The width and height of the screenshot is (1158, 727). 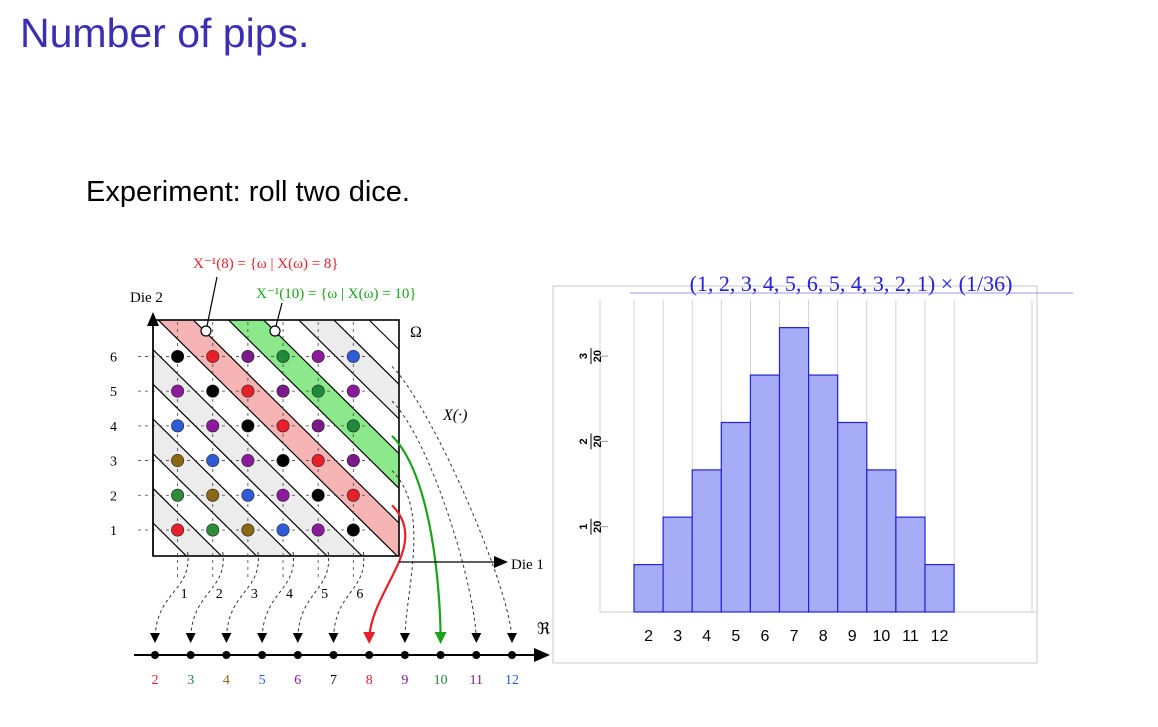 I want to click on chart-x-tick-label: 6, so click(x=764, y=636).